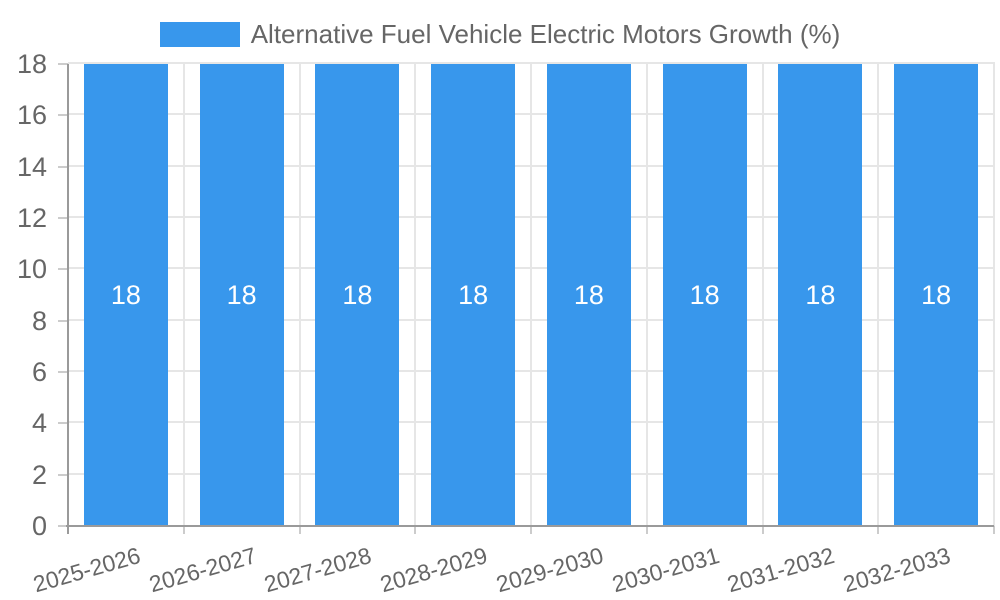 This screenshot has width=1000, height=600. I want to click on y-tick-label: 14, so click(31, 166).